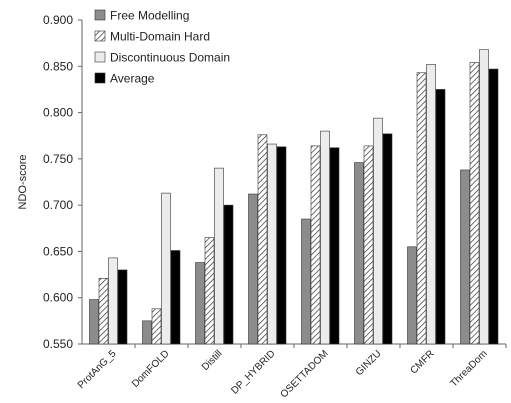 The width and height of the screenshot is (511, 403). I want to click on legend-swatch-hatched, so click(100, 36).